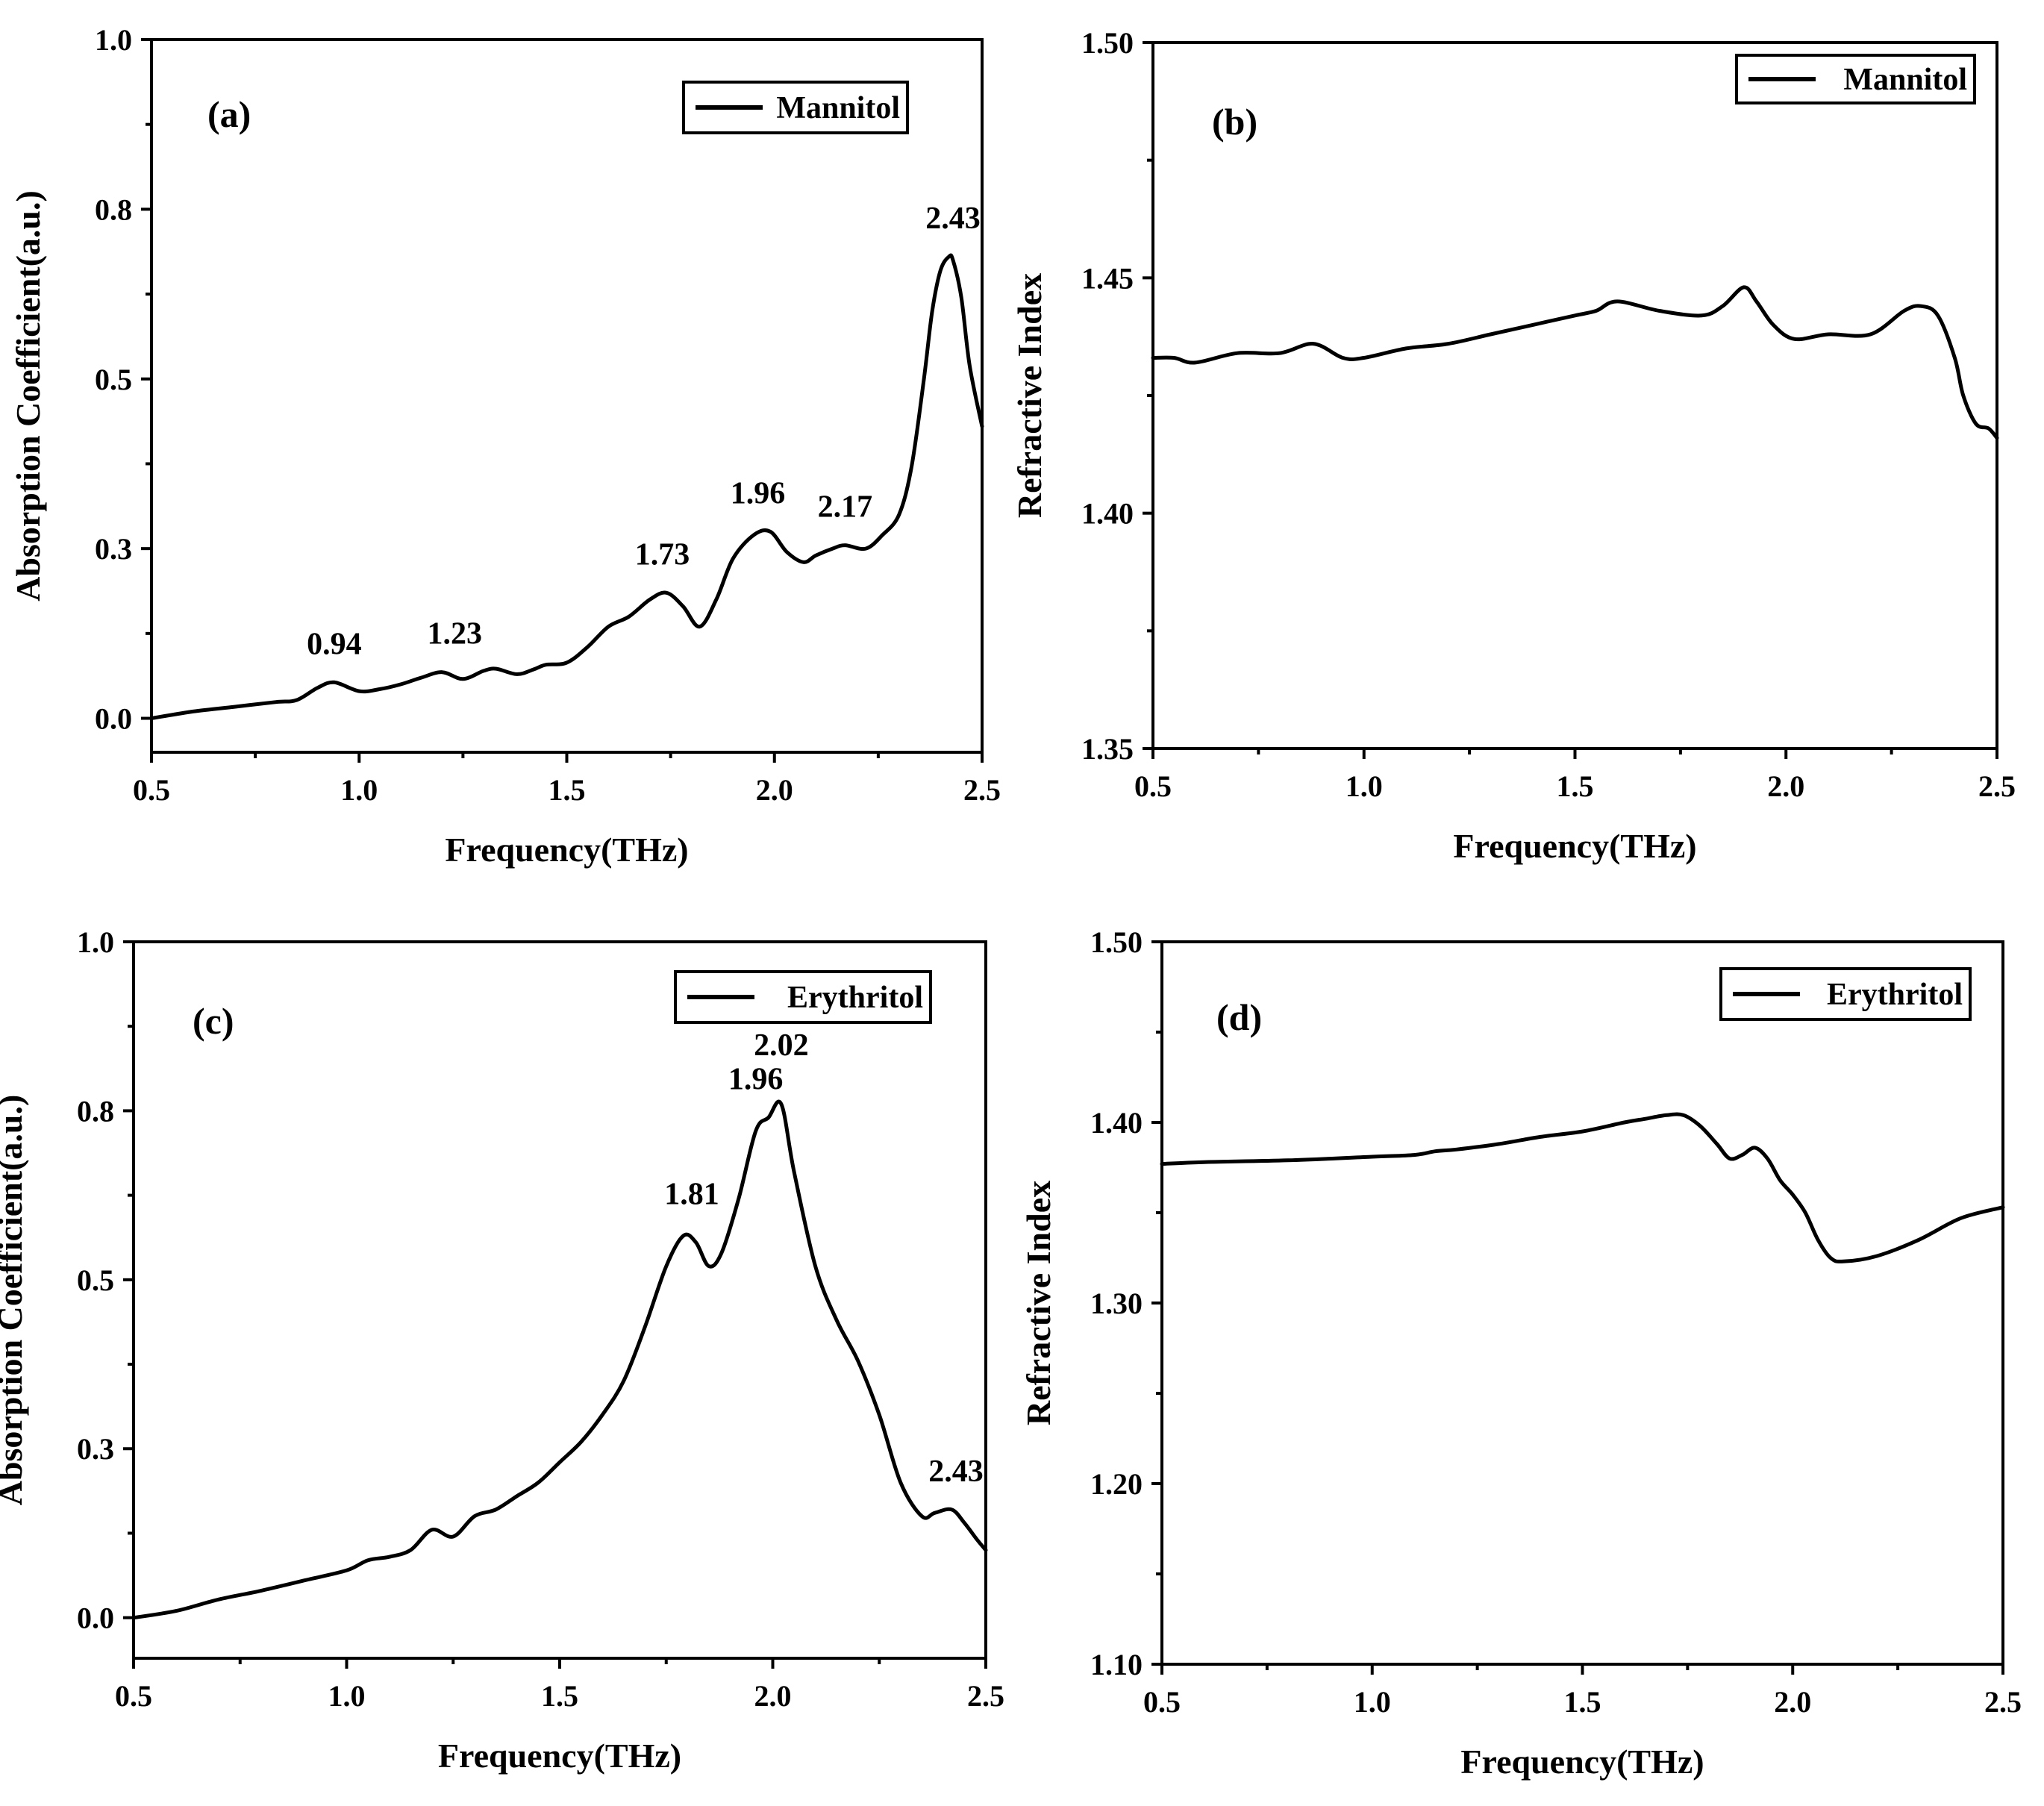 This screenshot has width=2044, height=1806. Describe the element at coordinates (1117, 1664) in the screenshot. I see `y-tick-label: 1.10` at that location.